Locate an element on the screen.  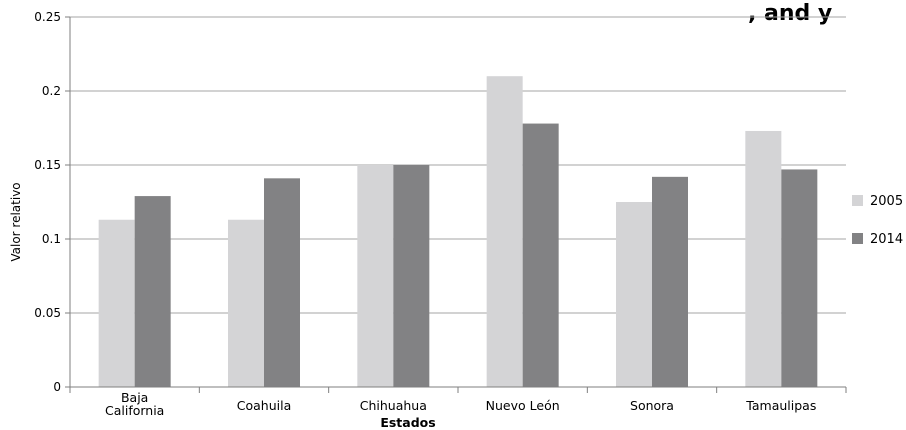
x-tick-label: Sonora is located at coordinates (652, 405).